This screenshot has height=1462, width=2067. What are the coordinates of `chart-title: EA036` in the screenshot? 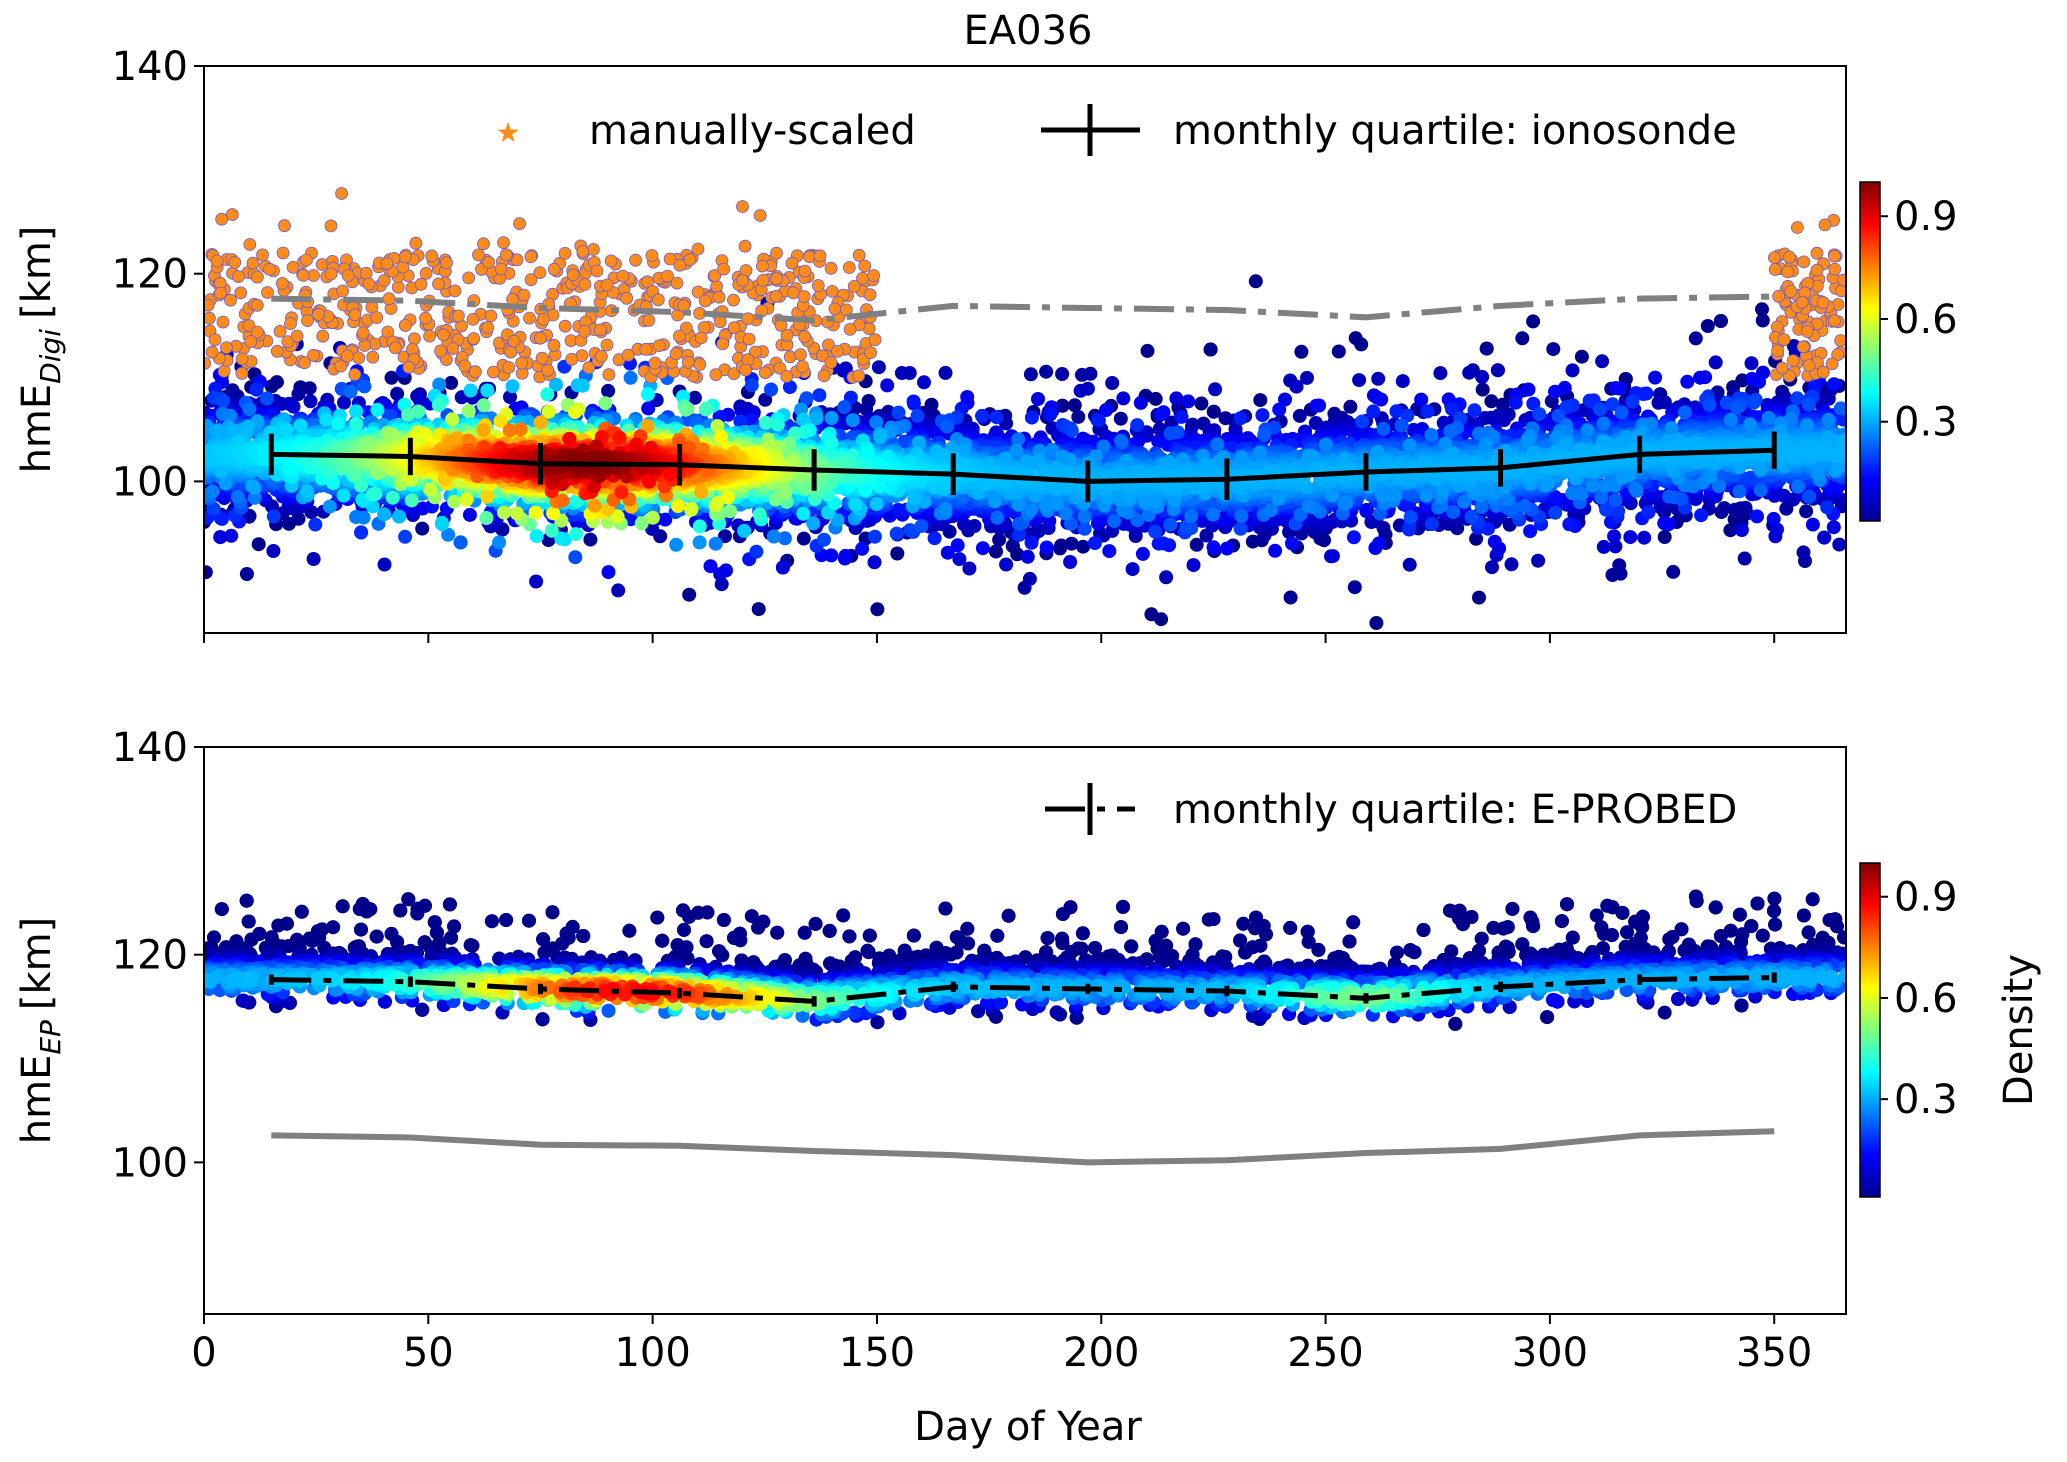 It's located at (1028, 31).